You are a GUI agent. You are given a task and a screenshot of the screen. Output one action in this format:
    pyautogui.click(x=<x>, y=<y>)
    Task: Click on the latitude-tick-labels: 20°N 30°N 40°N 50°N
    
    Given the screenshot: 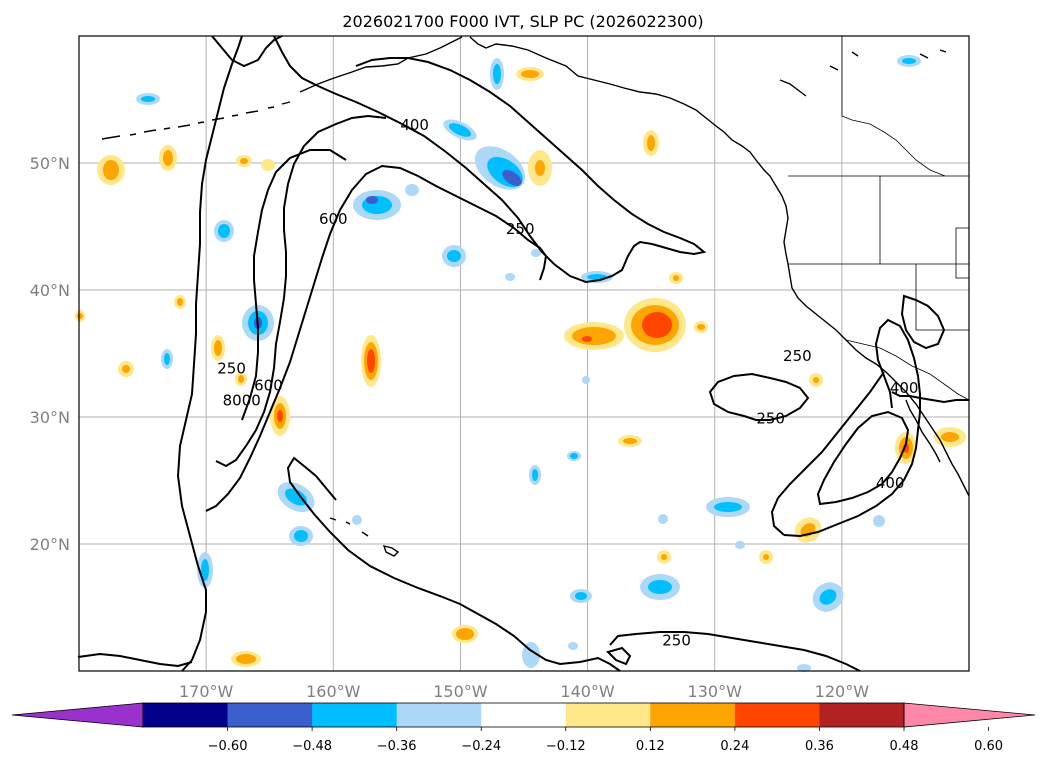 What is the action you would take?
    pyautogui.click(x=50, y=354)
    